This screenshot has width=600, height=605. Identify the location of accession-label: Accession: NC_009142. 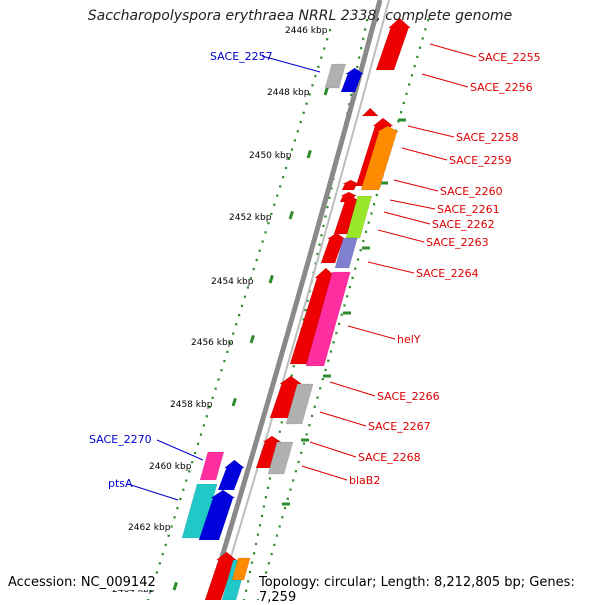
(82, 582).